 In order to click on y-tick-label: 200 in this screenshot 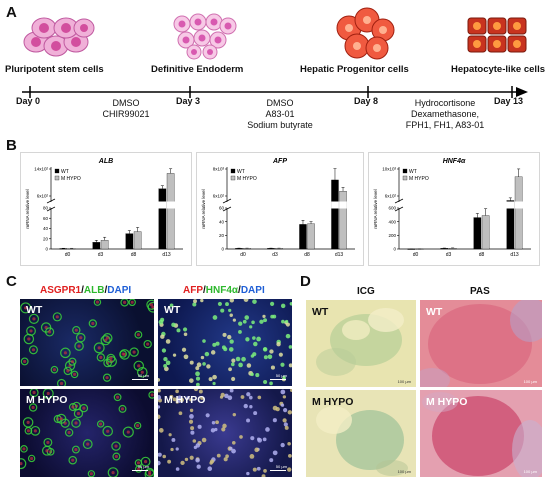, I will do `click(392, 235)`.